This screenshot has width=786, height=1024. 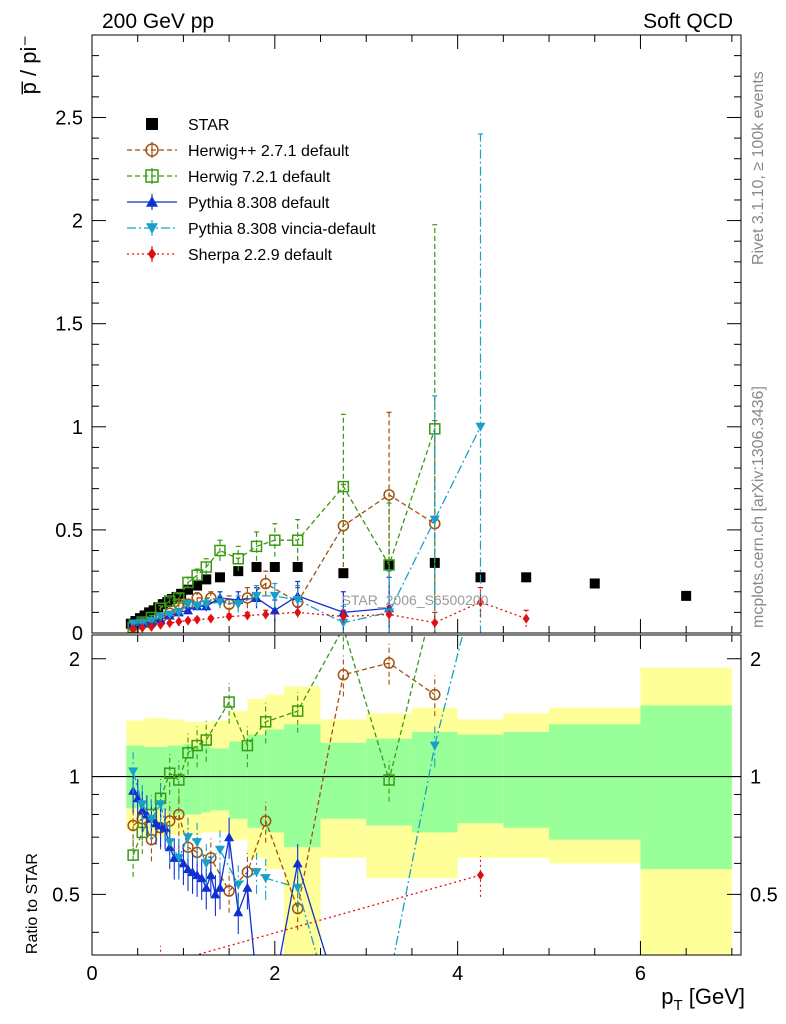 I want to click on legend-entry-pythia: Pythia 8.308 default, so click(x=228, y=203).